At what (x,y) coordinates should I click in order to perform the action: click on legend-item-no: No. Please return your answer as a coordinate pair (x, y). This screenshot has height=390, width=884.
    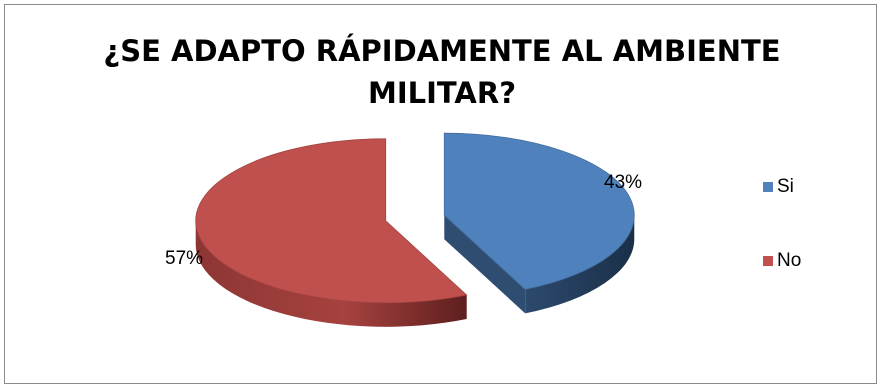
    Looking at the image, I should click on (782, 261).